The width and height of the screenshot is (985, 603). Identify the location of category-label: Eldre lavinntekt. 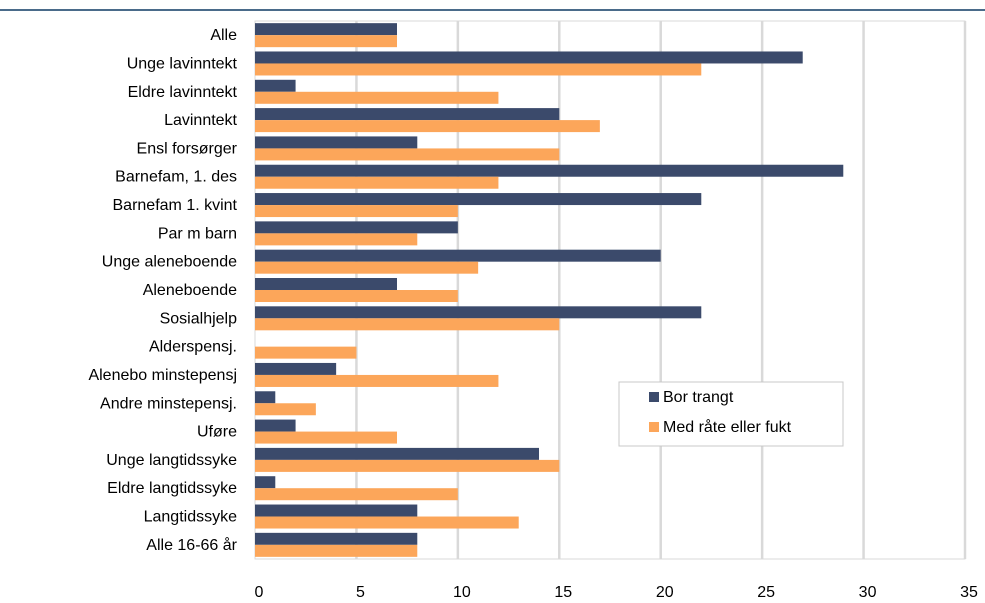
(183, 92).